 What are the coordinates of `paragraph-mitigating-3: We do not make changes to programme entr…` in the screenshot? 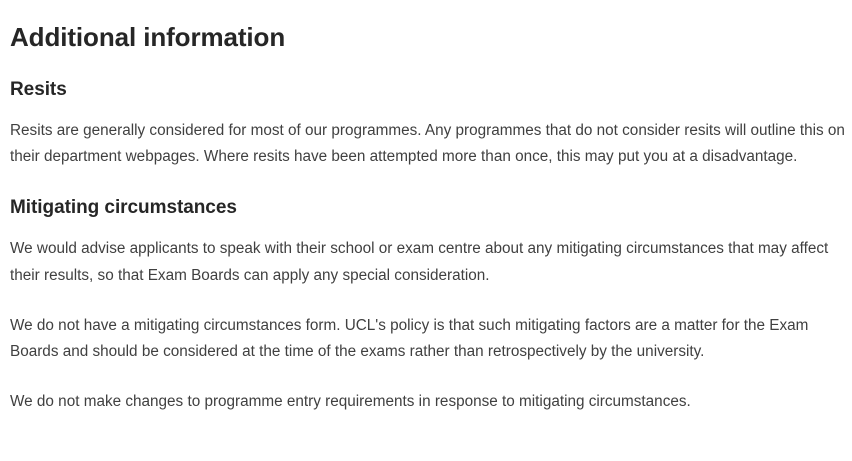 It's located at (350, 402).